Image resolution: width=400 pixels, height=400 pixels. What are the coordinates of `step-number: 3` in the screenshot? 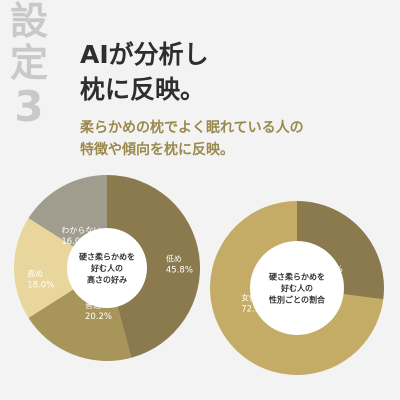 It's located at (29, 106).